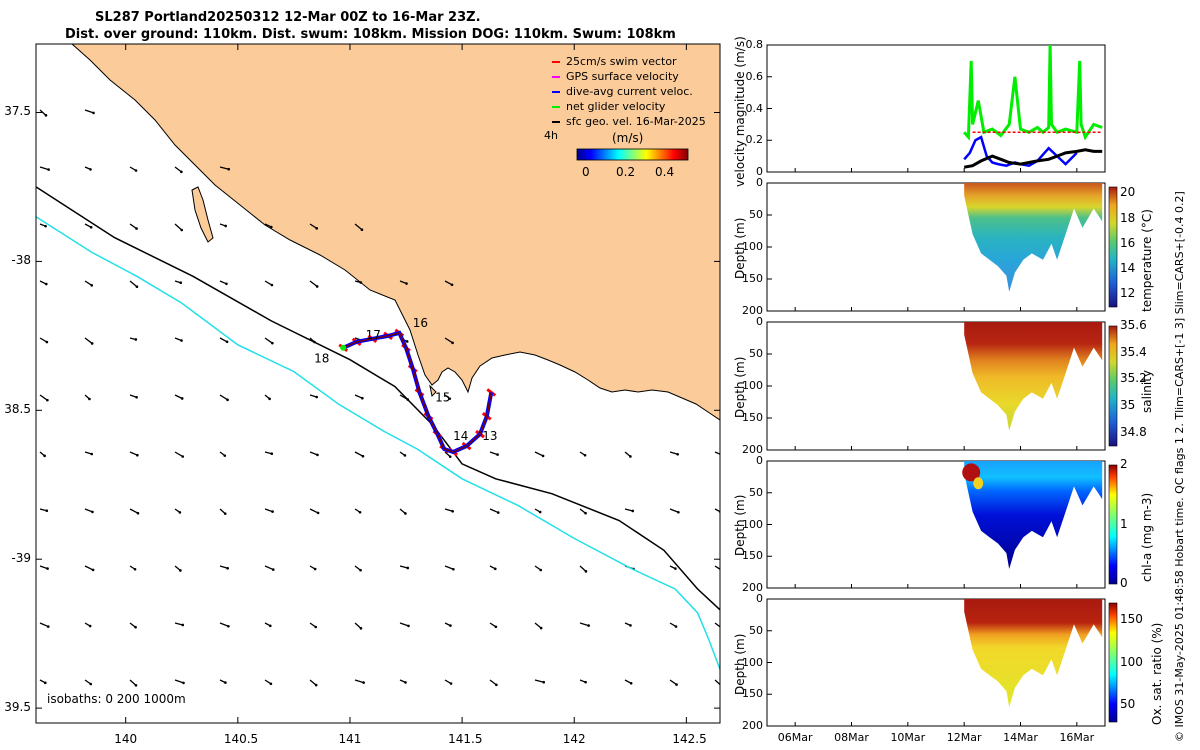  What do you see at coordinates (795, 737) in the screenshot?
I see `panel-xtick-label: 06Mar` at bounding box center [795, 737].